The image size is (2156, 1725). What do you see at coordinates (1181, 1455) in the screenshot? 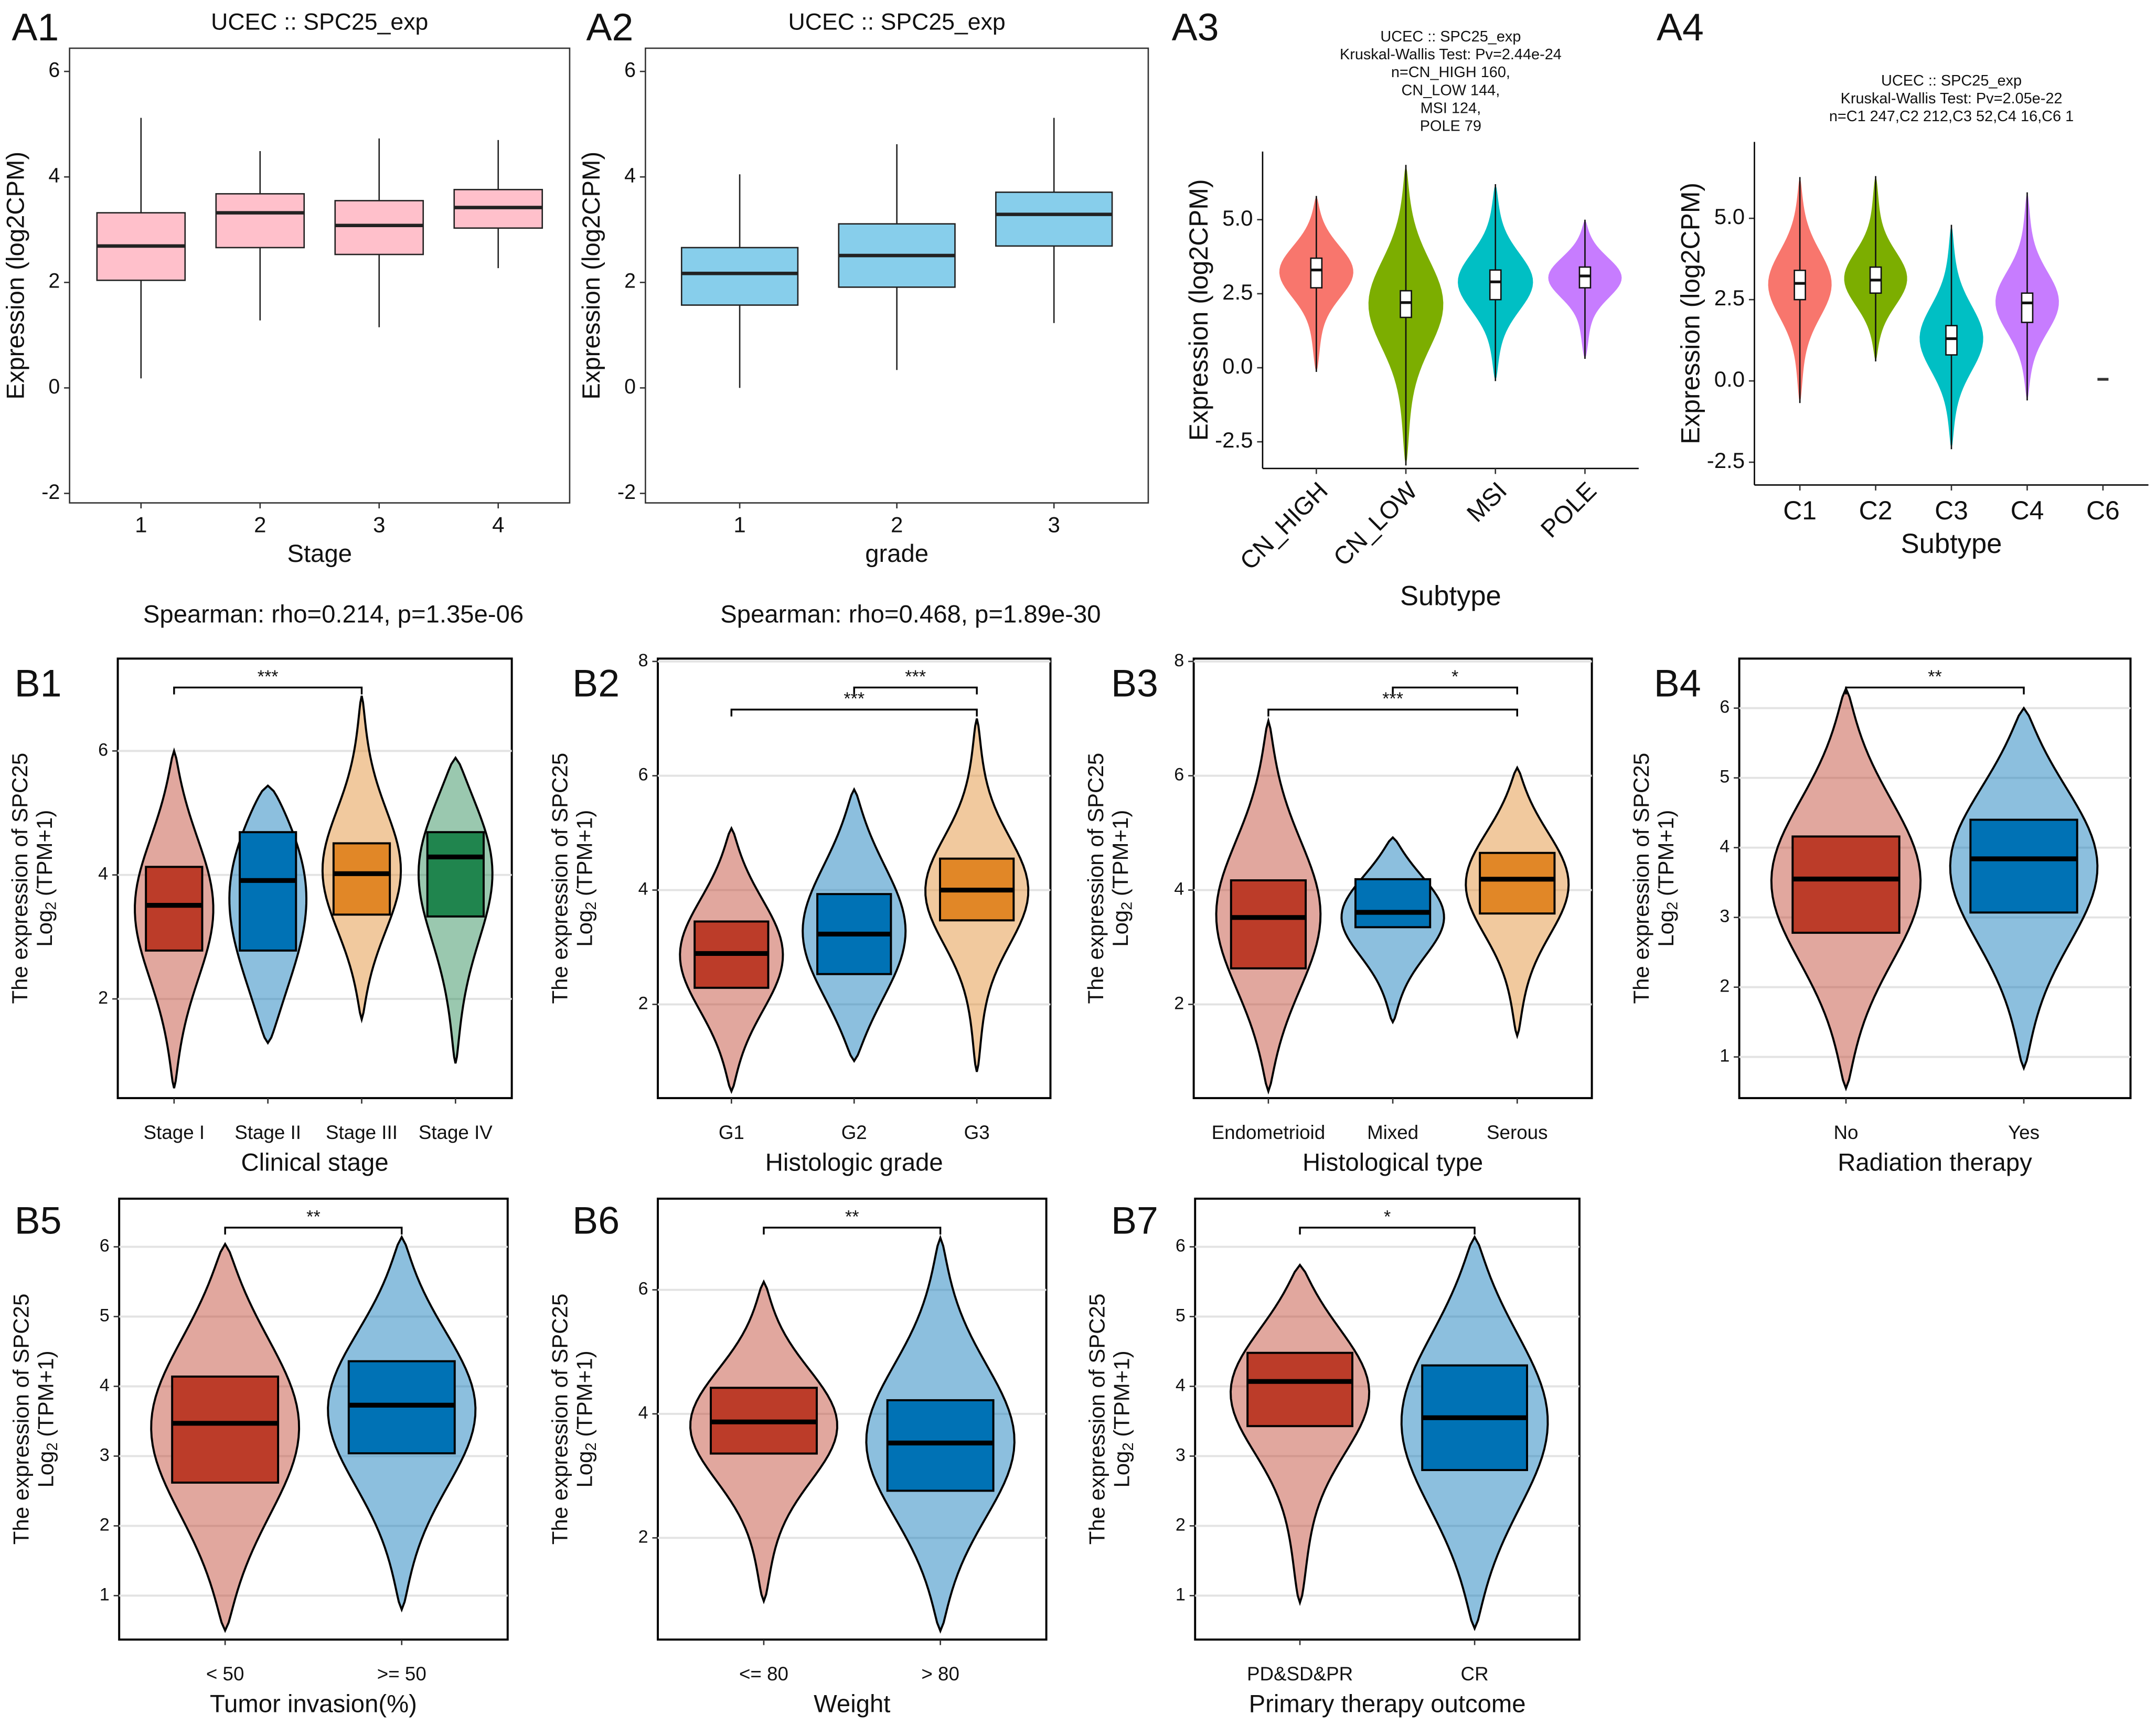
I see `y-tick-label: 3` at bounding box center [1181, 1455].